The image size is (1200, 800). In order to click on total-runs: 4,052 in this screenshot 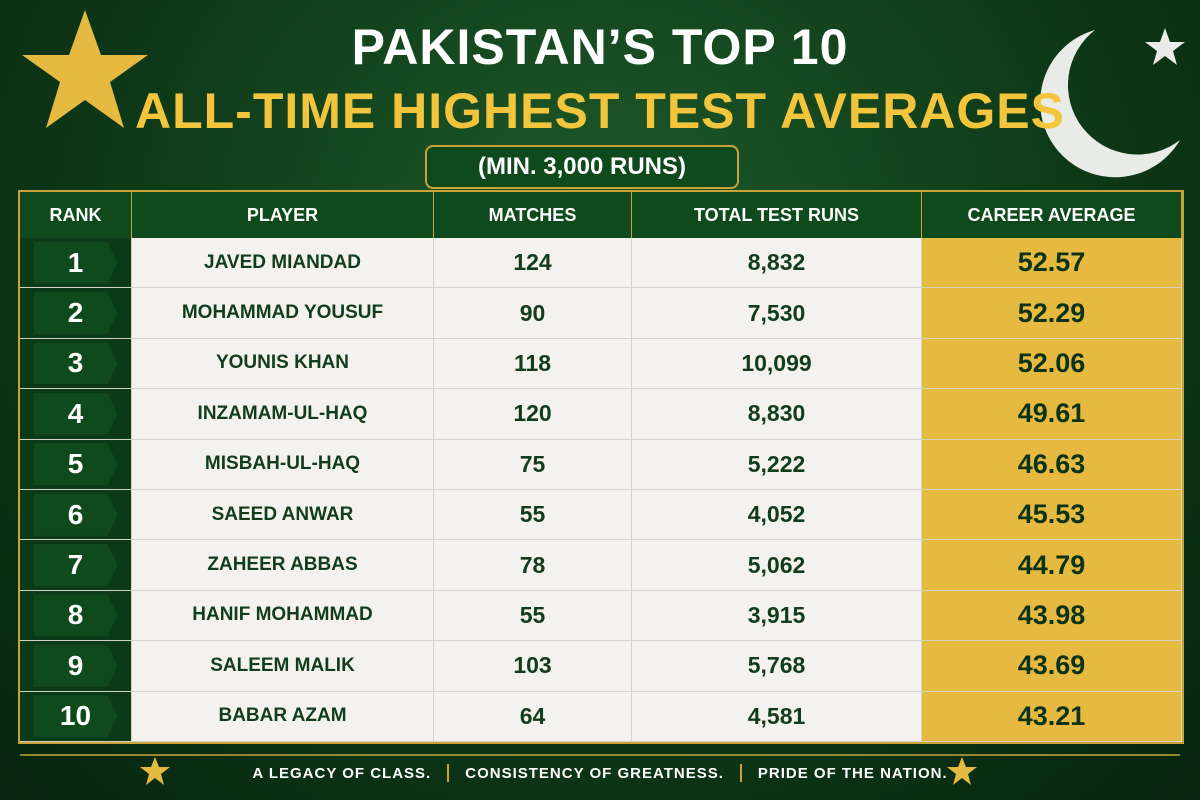, I will do `click(777, 515)`.